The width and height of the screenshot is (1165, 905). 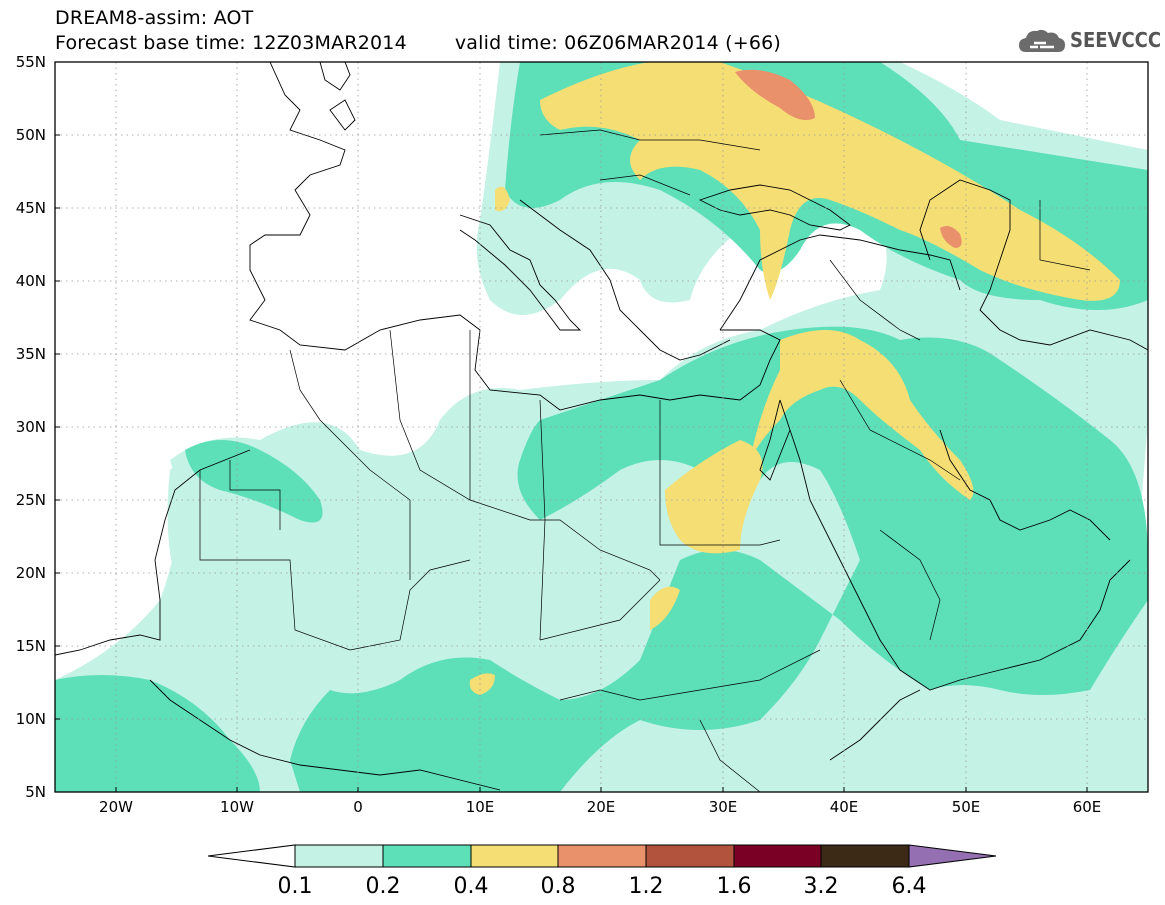 I want to click on lon-label: 40E, so click(x=844, y=807).